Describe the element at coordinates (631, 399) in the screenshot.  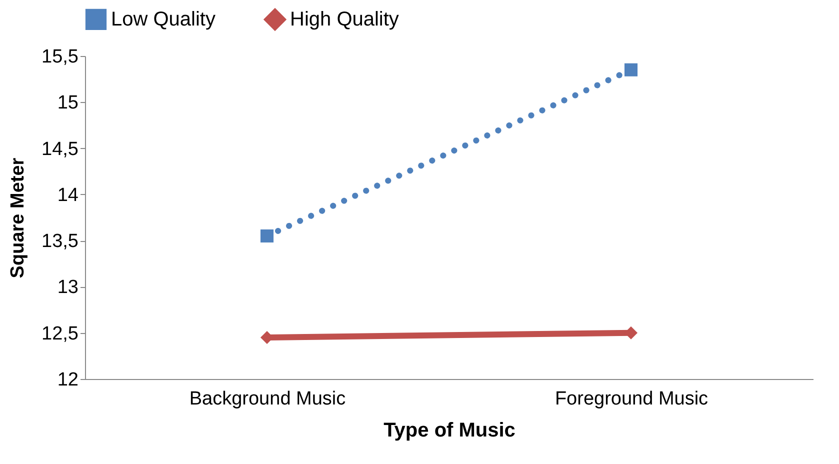
I see `x-tick-label: Foreground Music` at that location.